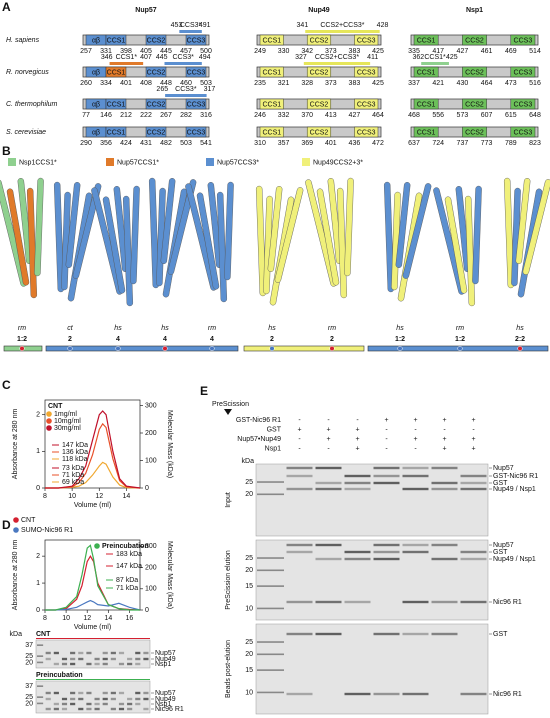 This screenshot has height=718, width=550. Describe the element at coordinates (414, 143) in the screenshot. I see `residue-number: 637` at that location.